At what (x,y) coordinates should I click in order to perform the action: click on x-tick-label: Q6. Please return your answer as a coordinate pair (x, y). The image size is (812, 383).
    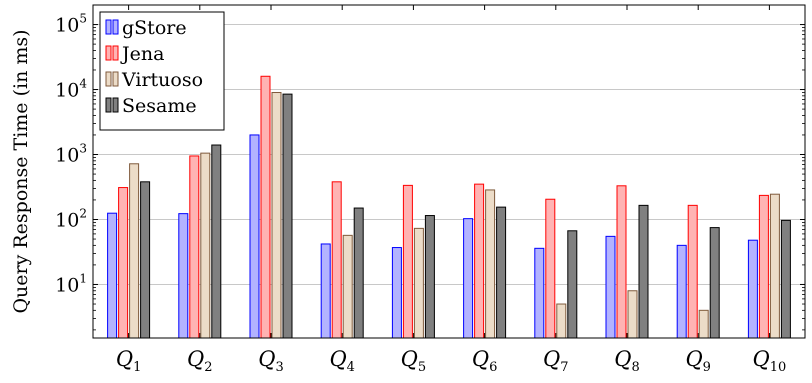
    Looking at the image, I should click on (485, 361).